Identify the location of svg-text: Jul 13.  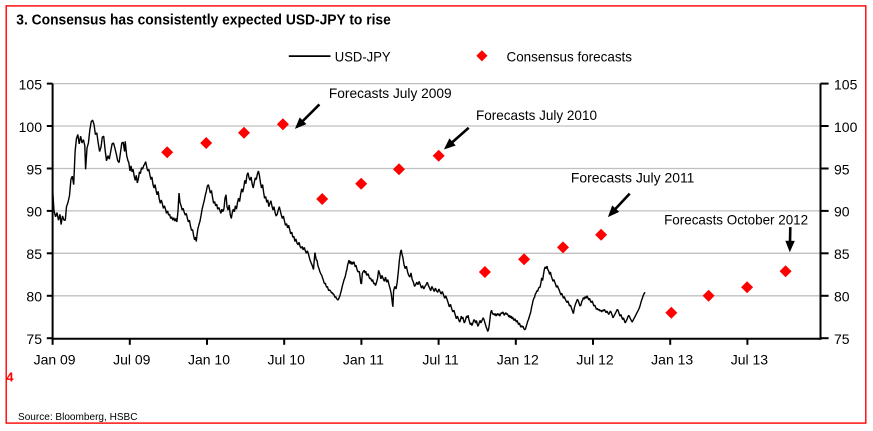
(750, 359).